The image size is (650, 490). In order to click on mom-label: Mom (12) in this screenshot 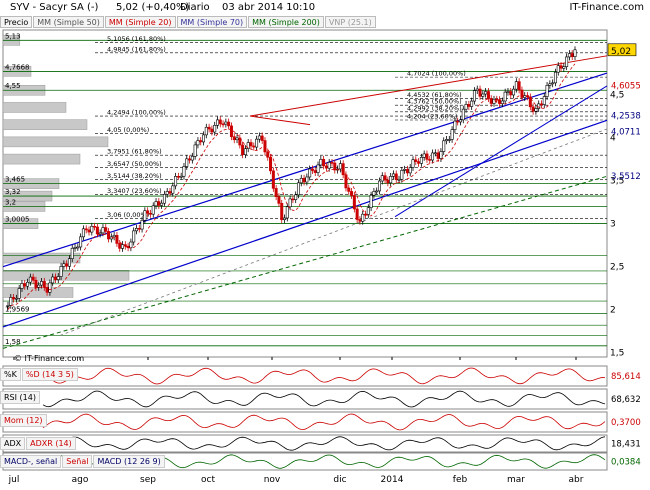, I will do `click(23, 420)`.